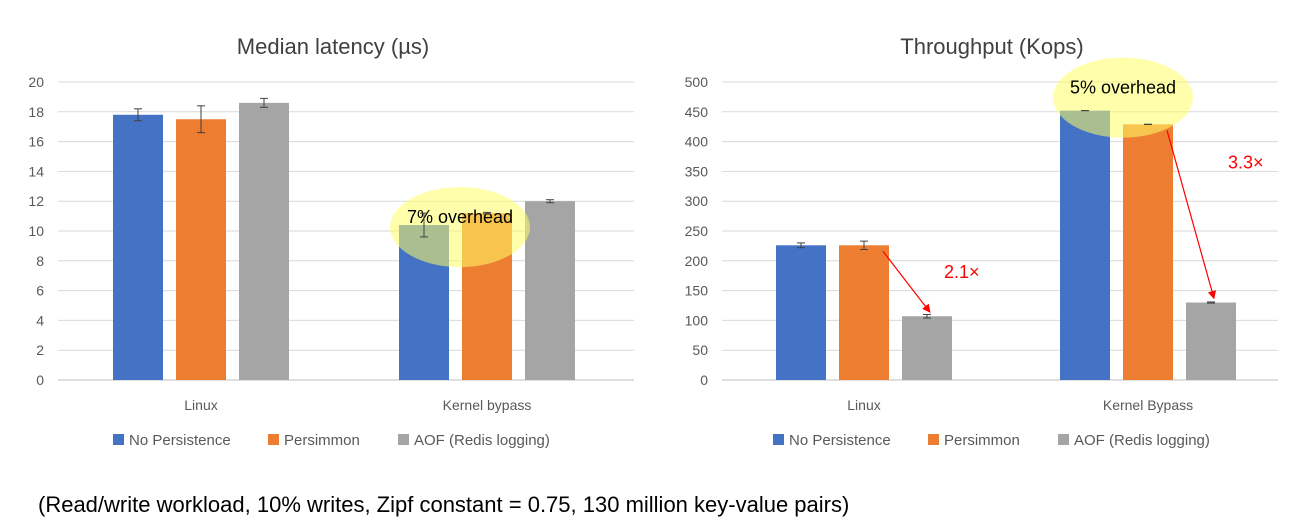  I want to click on chart2-bar-aof-redis-logging--2, so click(1211, 341).